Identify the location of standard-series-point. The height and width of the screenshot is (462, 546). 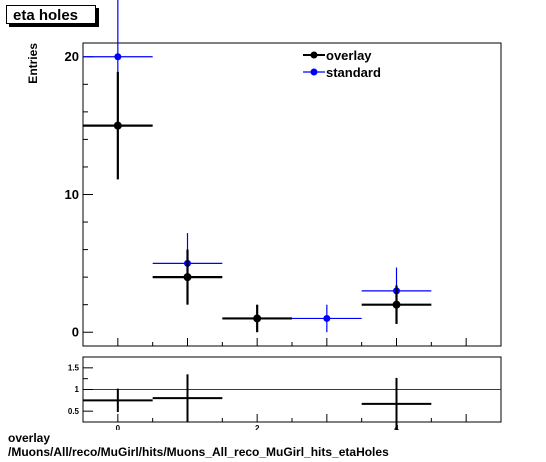
(327, 318).